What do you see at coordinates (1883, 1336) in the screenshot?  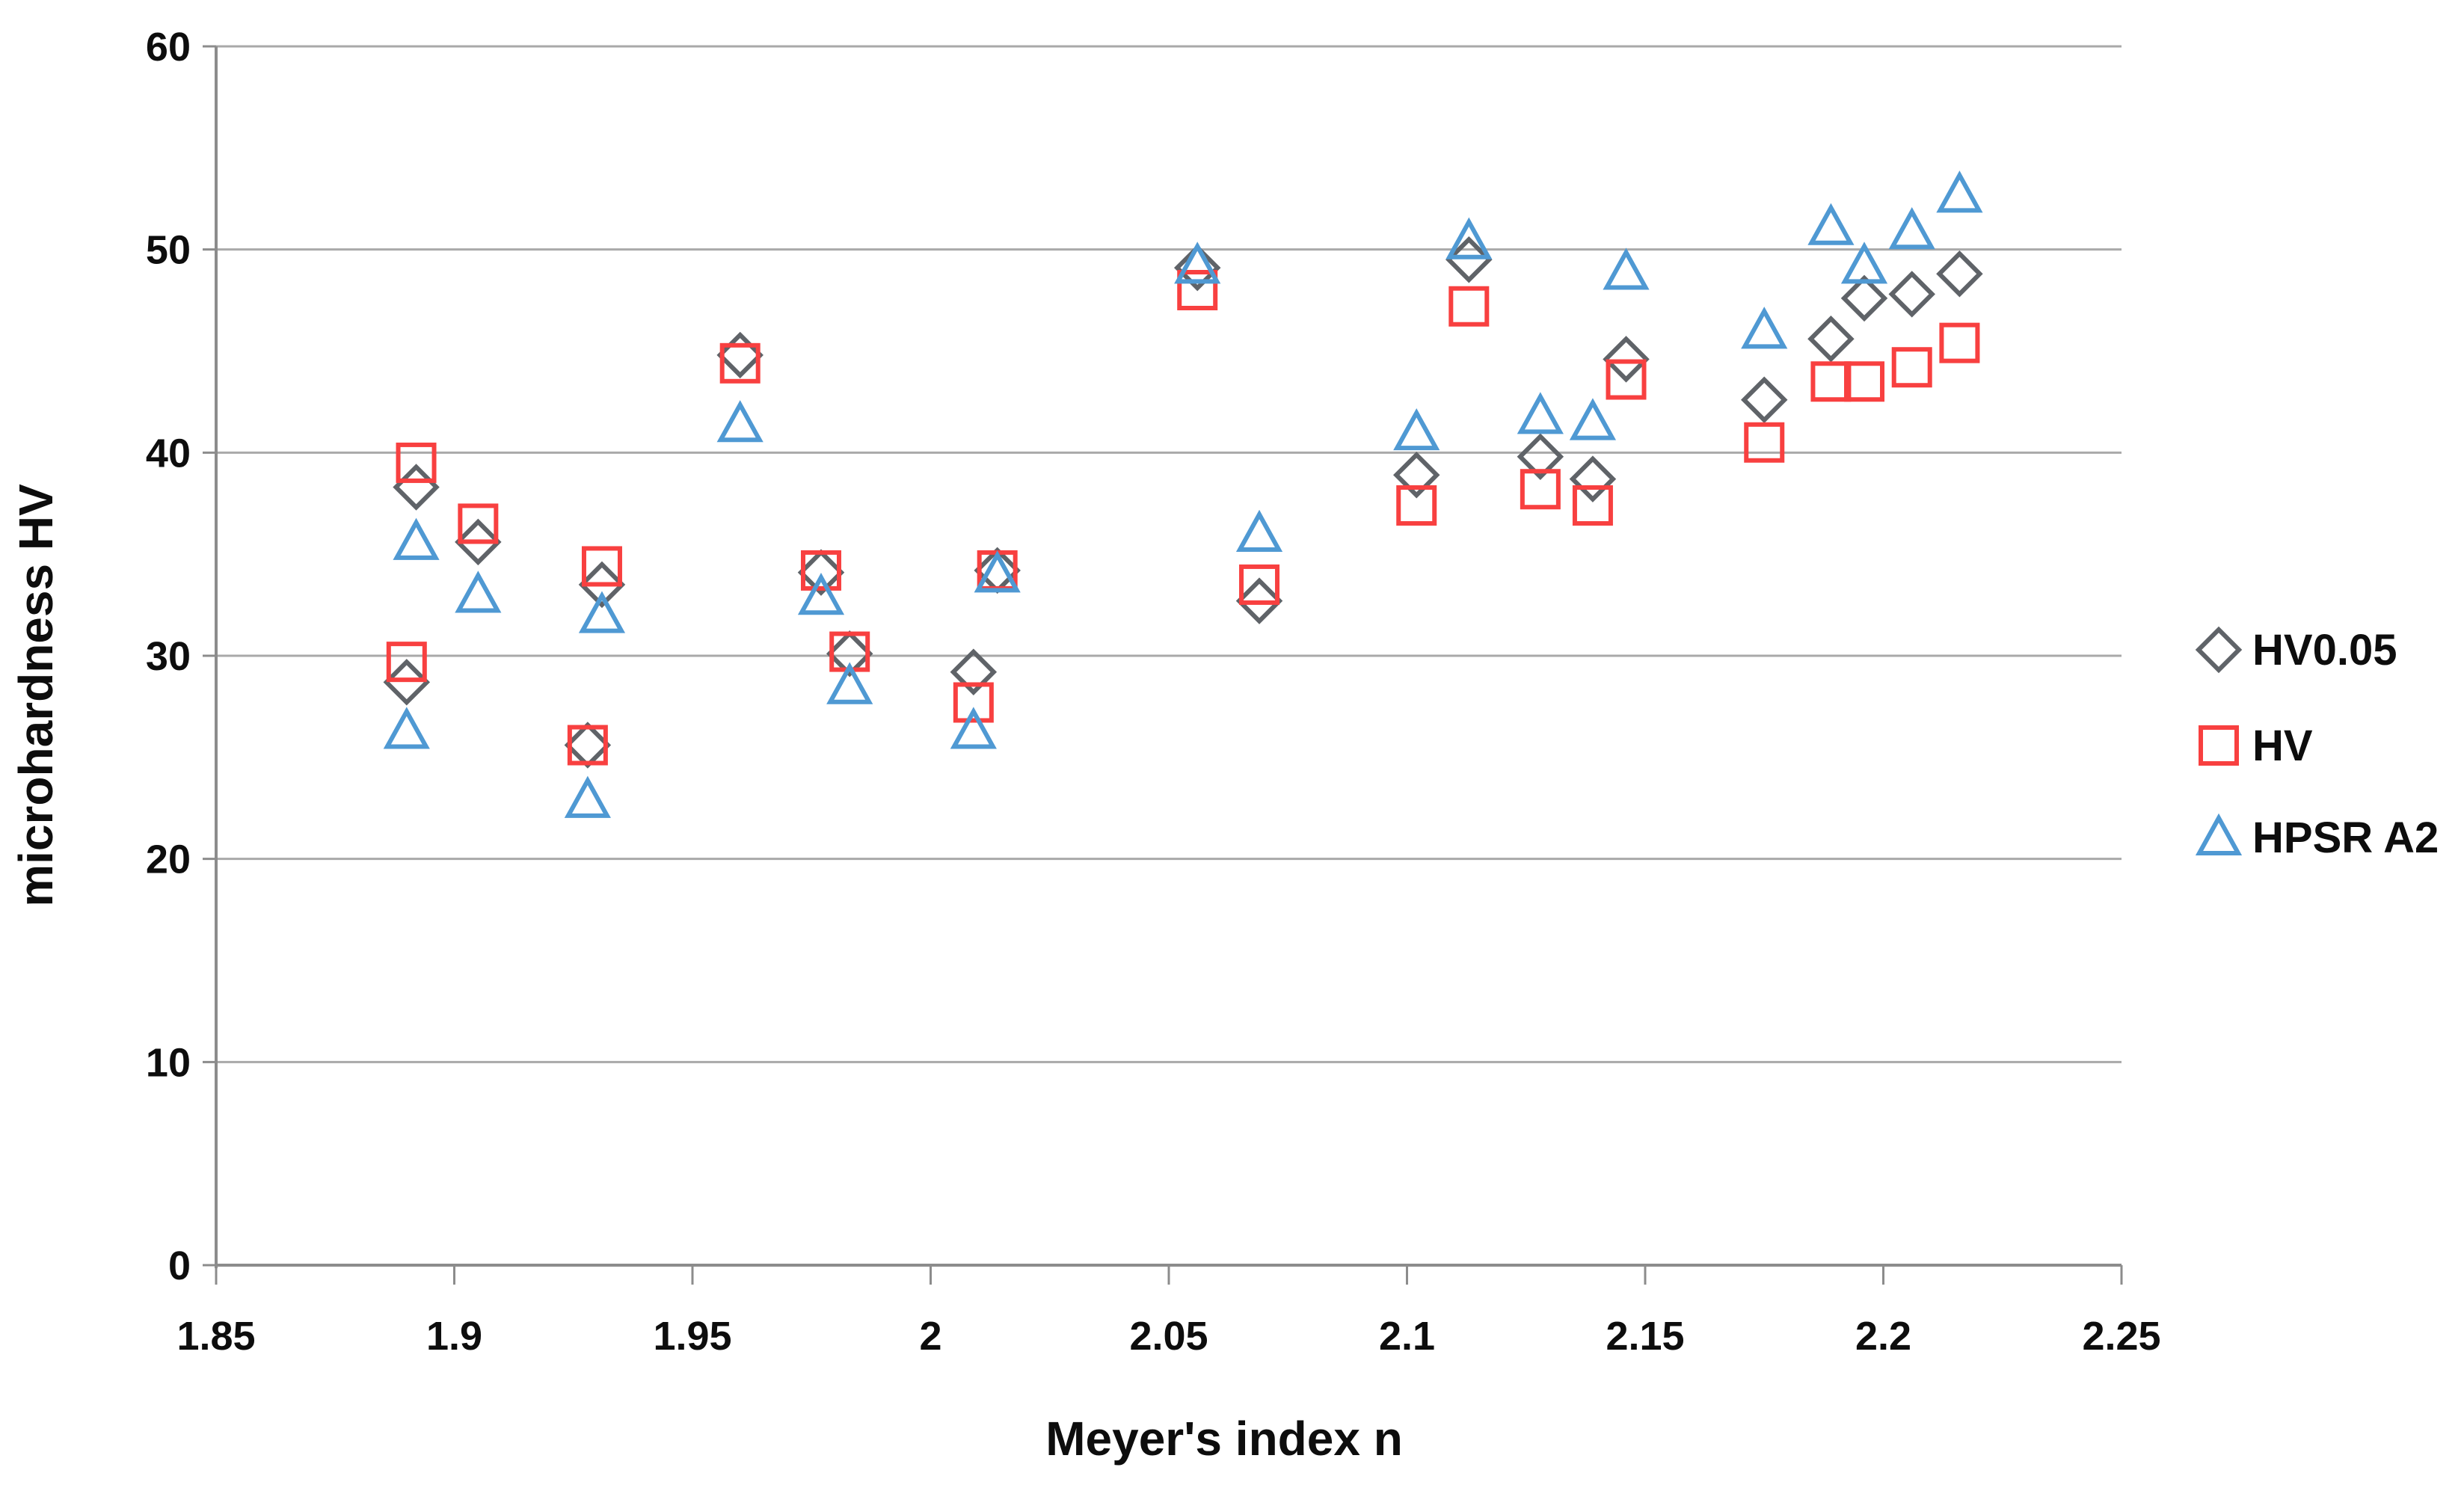 I see `x-tick-label-2.2: 2.2` at bounding box center [1883, 1336].